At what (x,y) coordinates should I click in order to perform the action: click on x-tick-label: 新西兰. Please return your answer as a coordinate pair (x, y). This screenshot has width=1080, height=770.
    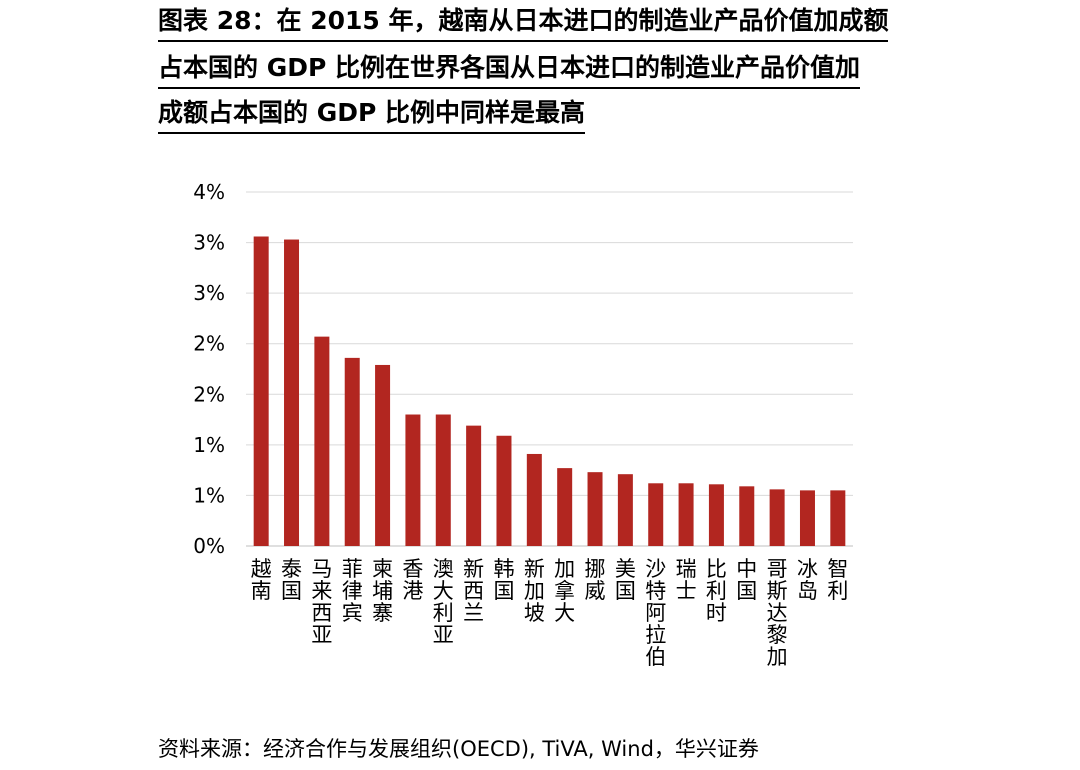
    Looking at the image, I should click on (473, 591).